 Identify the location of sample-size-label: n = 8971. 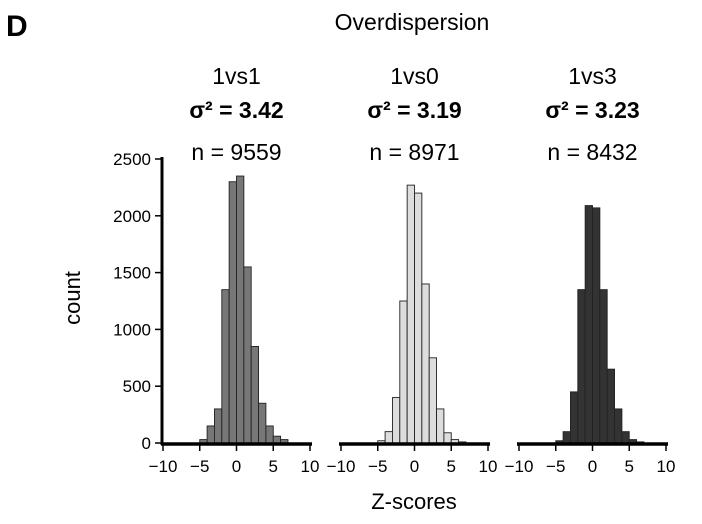
(414, 152).